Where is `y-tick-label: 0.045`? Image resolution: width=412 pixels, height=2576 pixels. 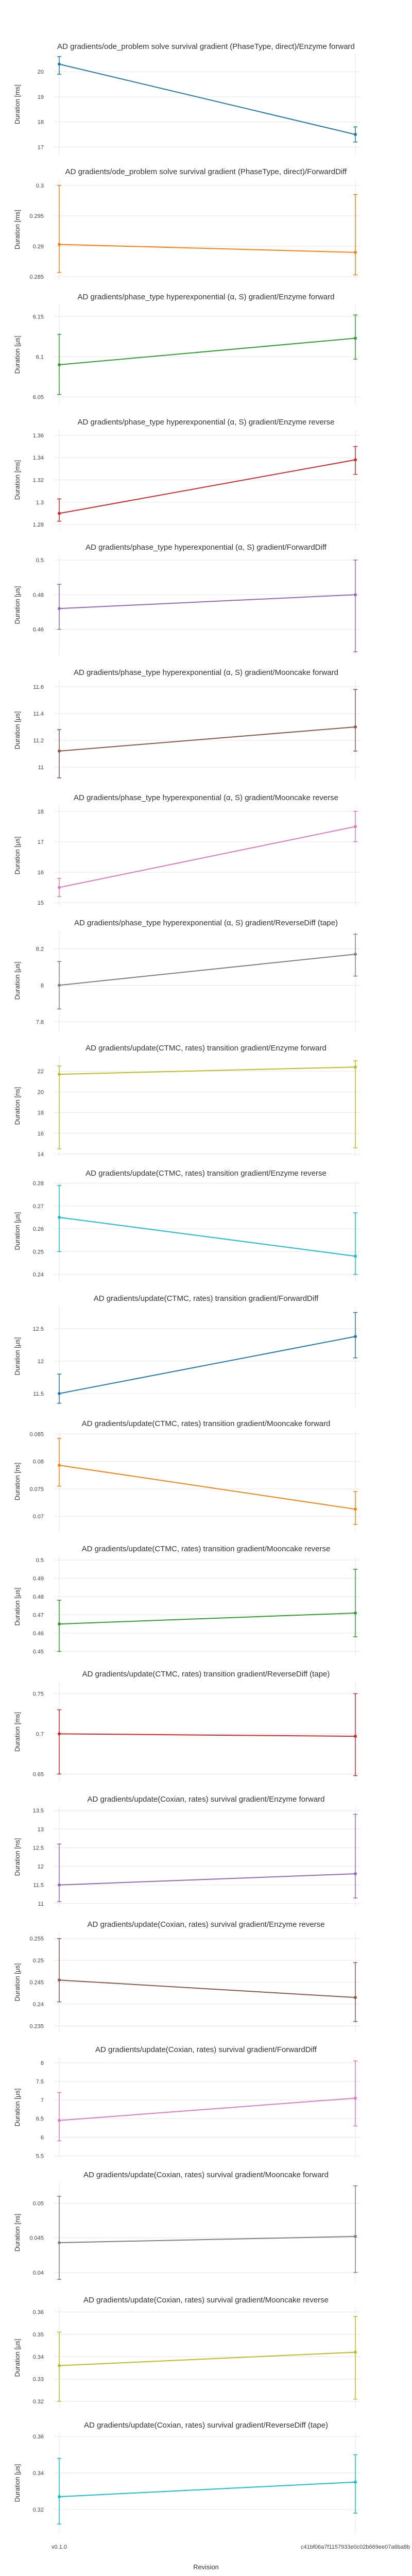
y-tick-label: 0.045 is located at coordinates (36, 2238).